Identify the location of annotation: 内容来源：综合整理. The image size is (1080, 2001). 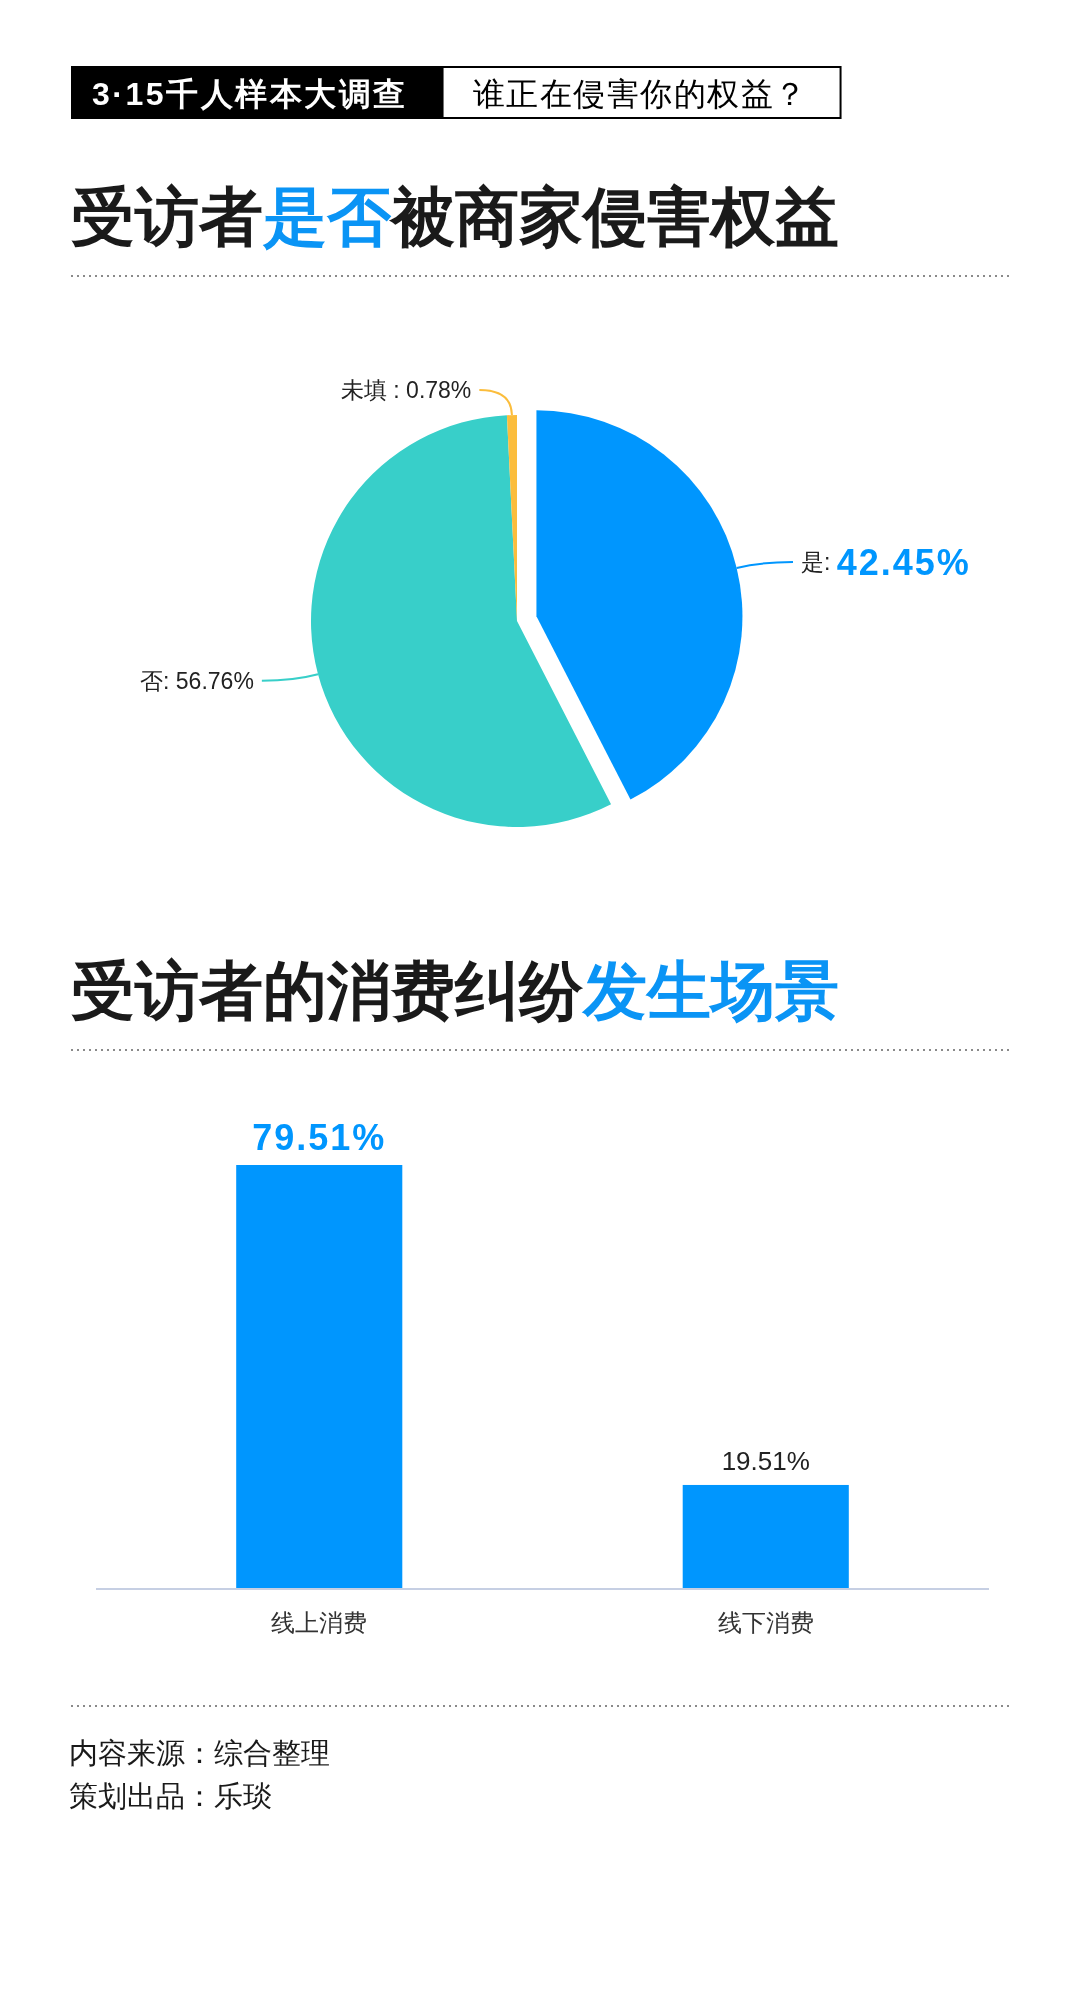
(199, 1753).